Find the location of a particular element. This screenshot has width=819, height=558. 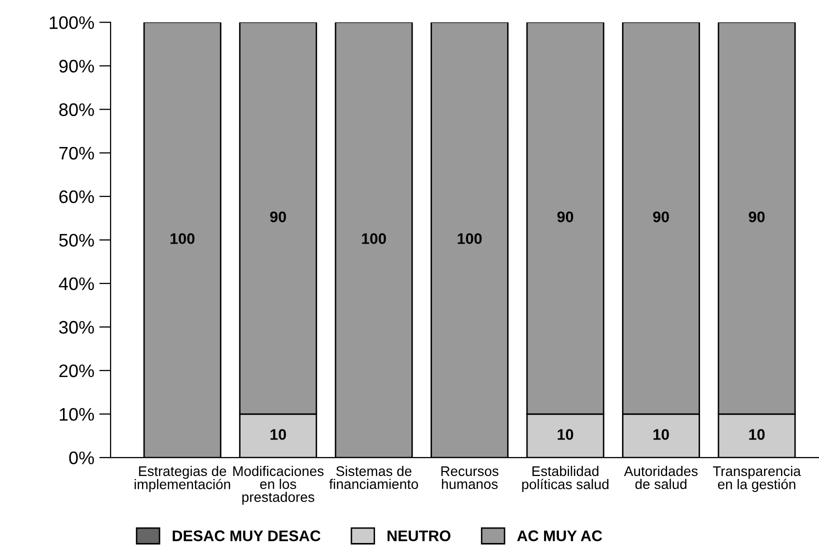

y-tick-label: 30% is located at coordinates (76, 327).